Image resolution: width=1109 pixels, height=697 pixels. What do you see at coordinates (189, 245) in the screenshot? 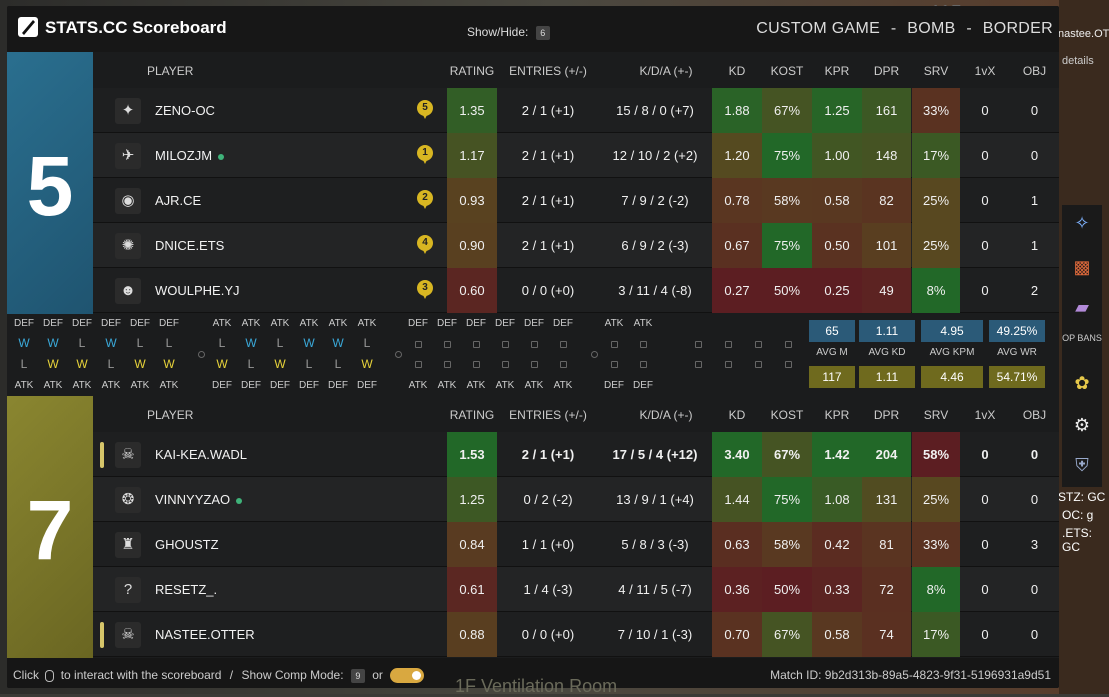
I see `player-name: DNICE.ETS` at bounding box center [189, 245].